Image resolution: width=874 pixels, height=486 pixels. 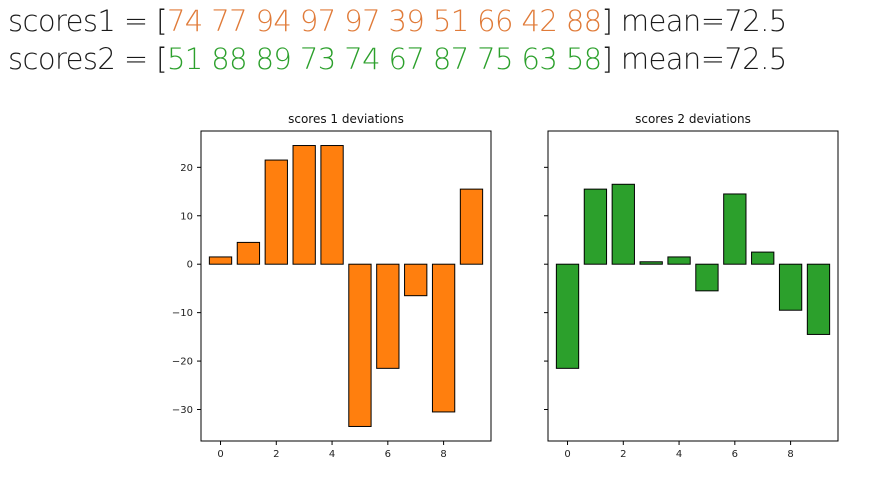 I want to click on scores2-values: 51 88 89 73 74 67 87 75 63 58, so click(x=384, y=59).